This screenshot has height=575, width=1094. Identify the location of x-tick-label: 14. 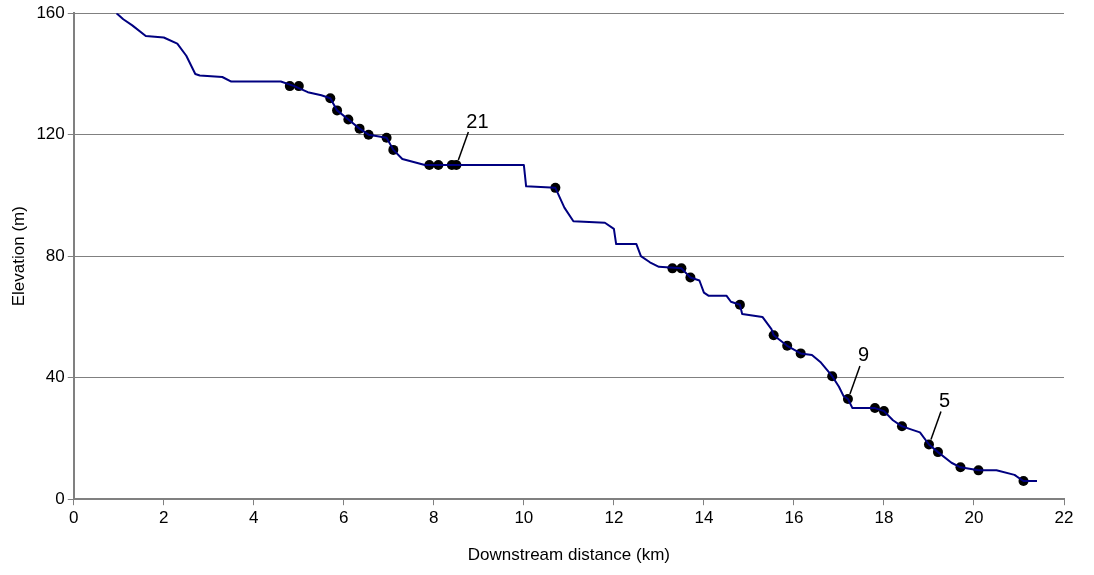
(704, 518).